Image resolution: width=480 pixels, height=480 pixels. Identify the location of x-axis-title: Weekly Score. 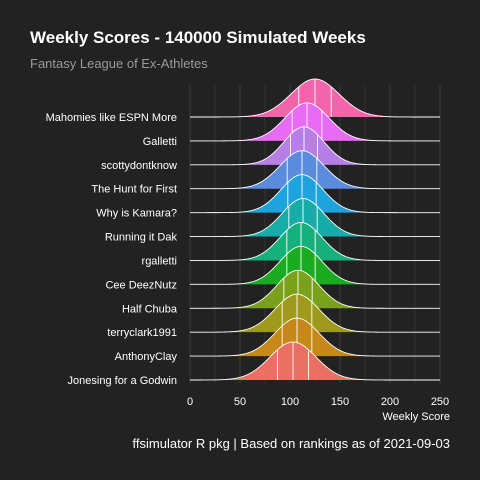
(416, 417).